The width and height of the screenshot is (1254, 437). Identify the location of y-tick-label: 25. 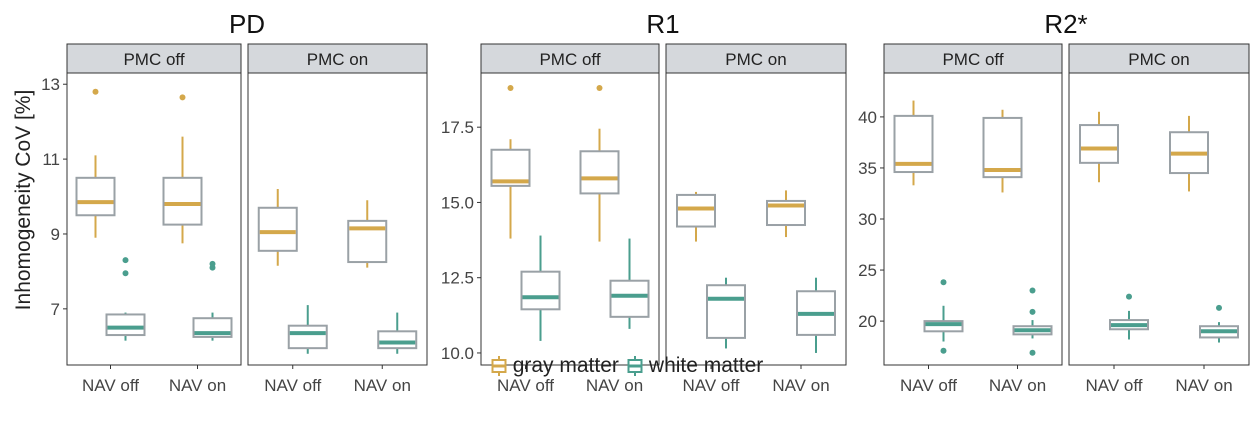
(867, 270).